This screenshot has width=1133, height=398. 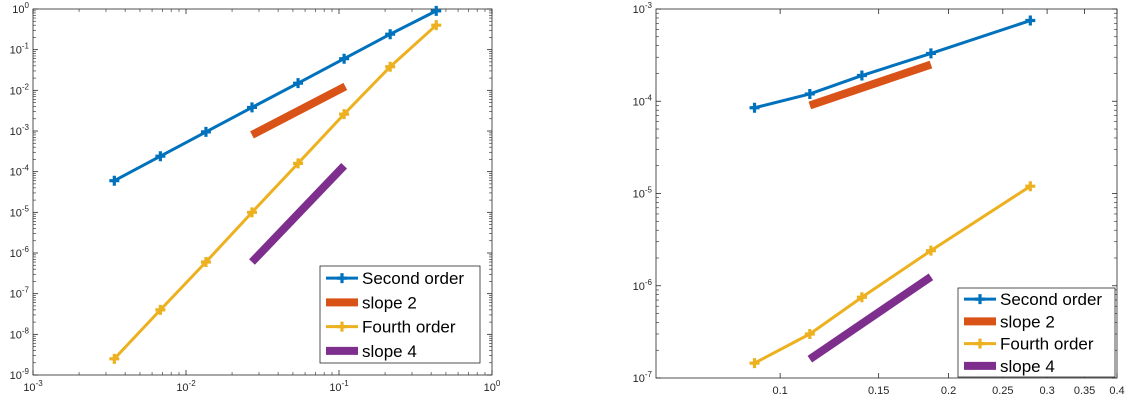 I want to click on x-tick-label: 0.1, so click(x=779, y=391).